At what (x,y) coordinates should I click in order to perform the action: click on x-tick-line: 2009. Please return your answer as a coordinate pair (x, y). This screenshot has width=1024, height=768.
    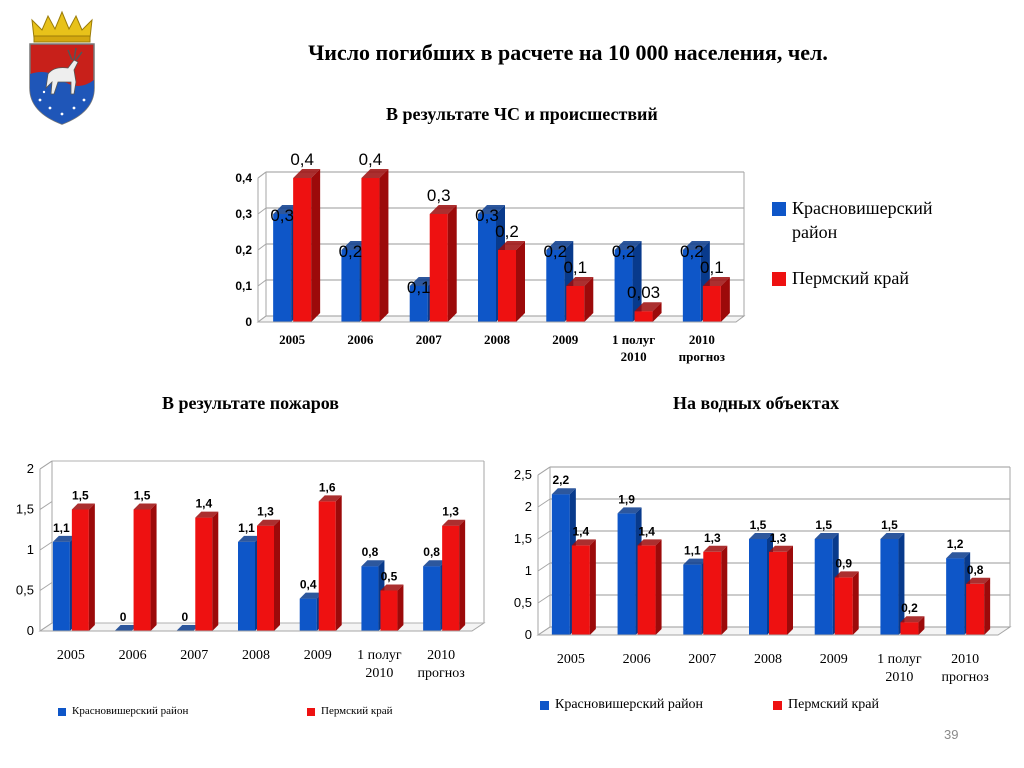
    Looking at the image, I should click on (318, 655).